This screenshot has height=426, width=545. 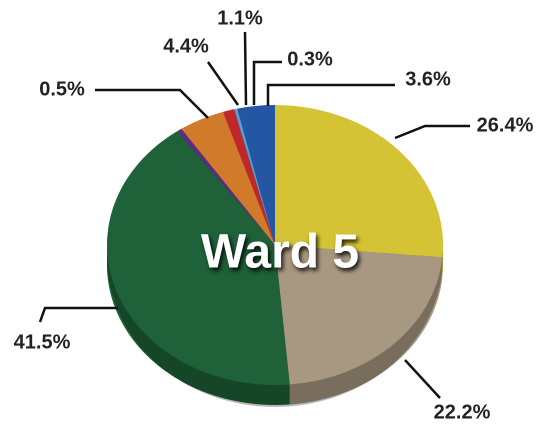 I want to click on data-label: 0.3%, so click(x=310, y=59).